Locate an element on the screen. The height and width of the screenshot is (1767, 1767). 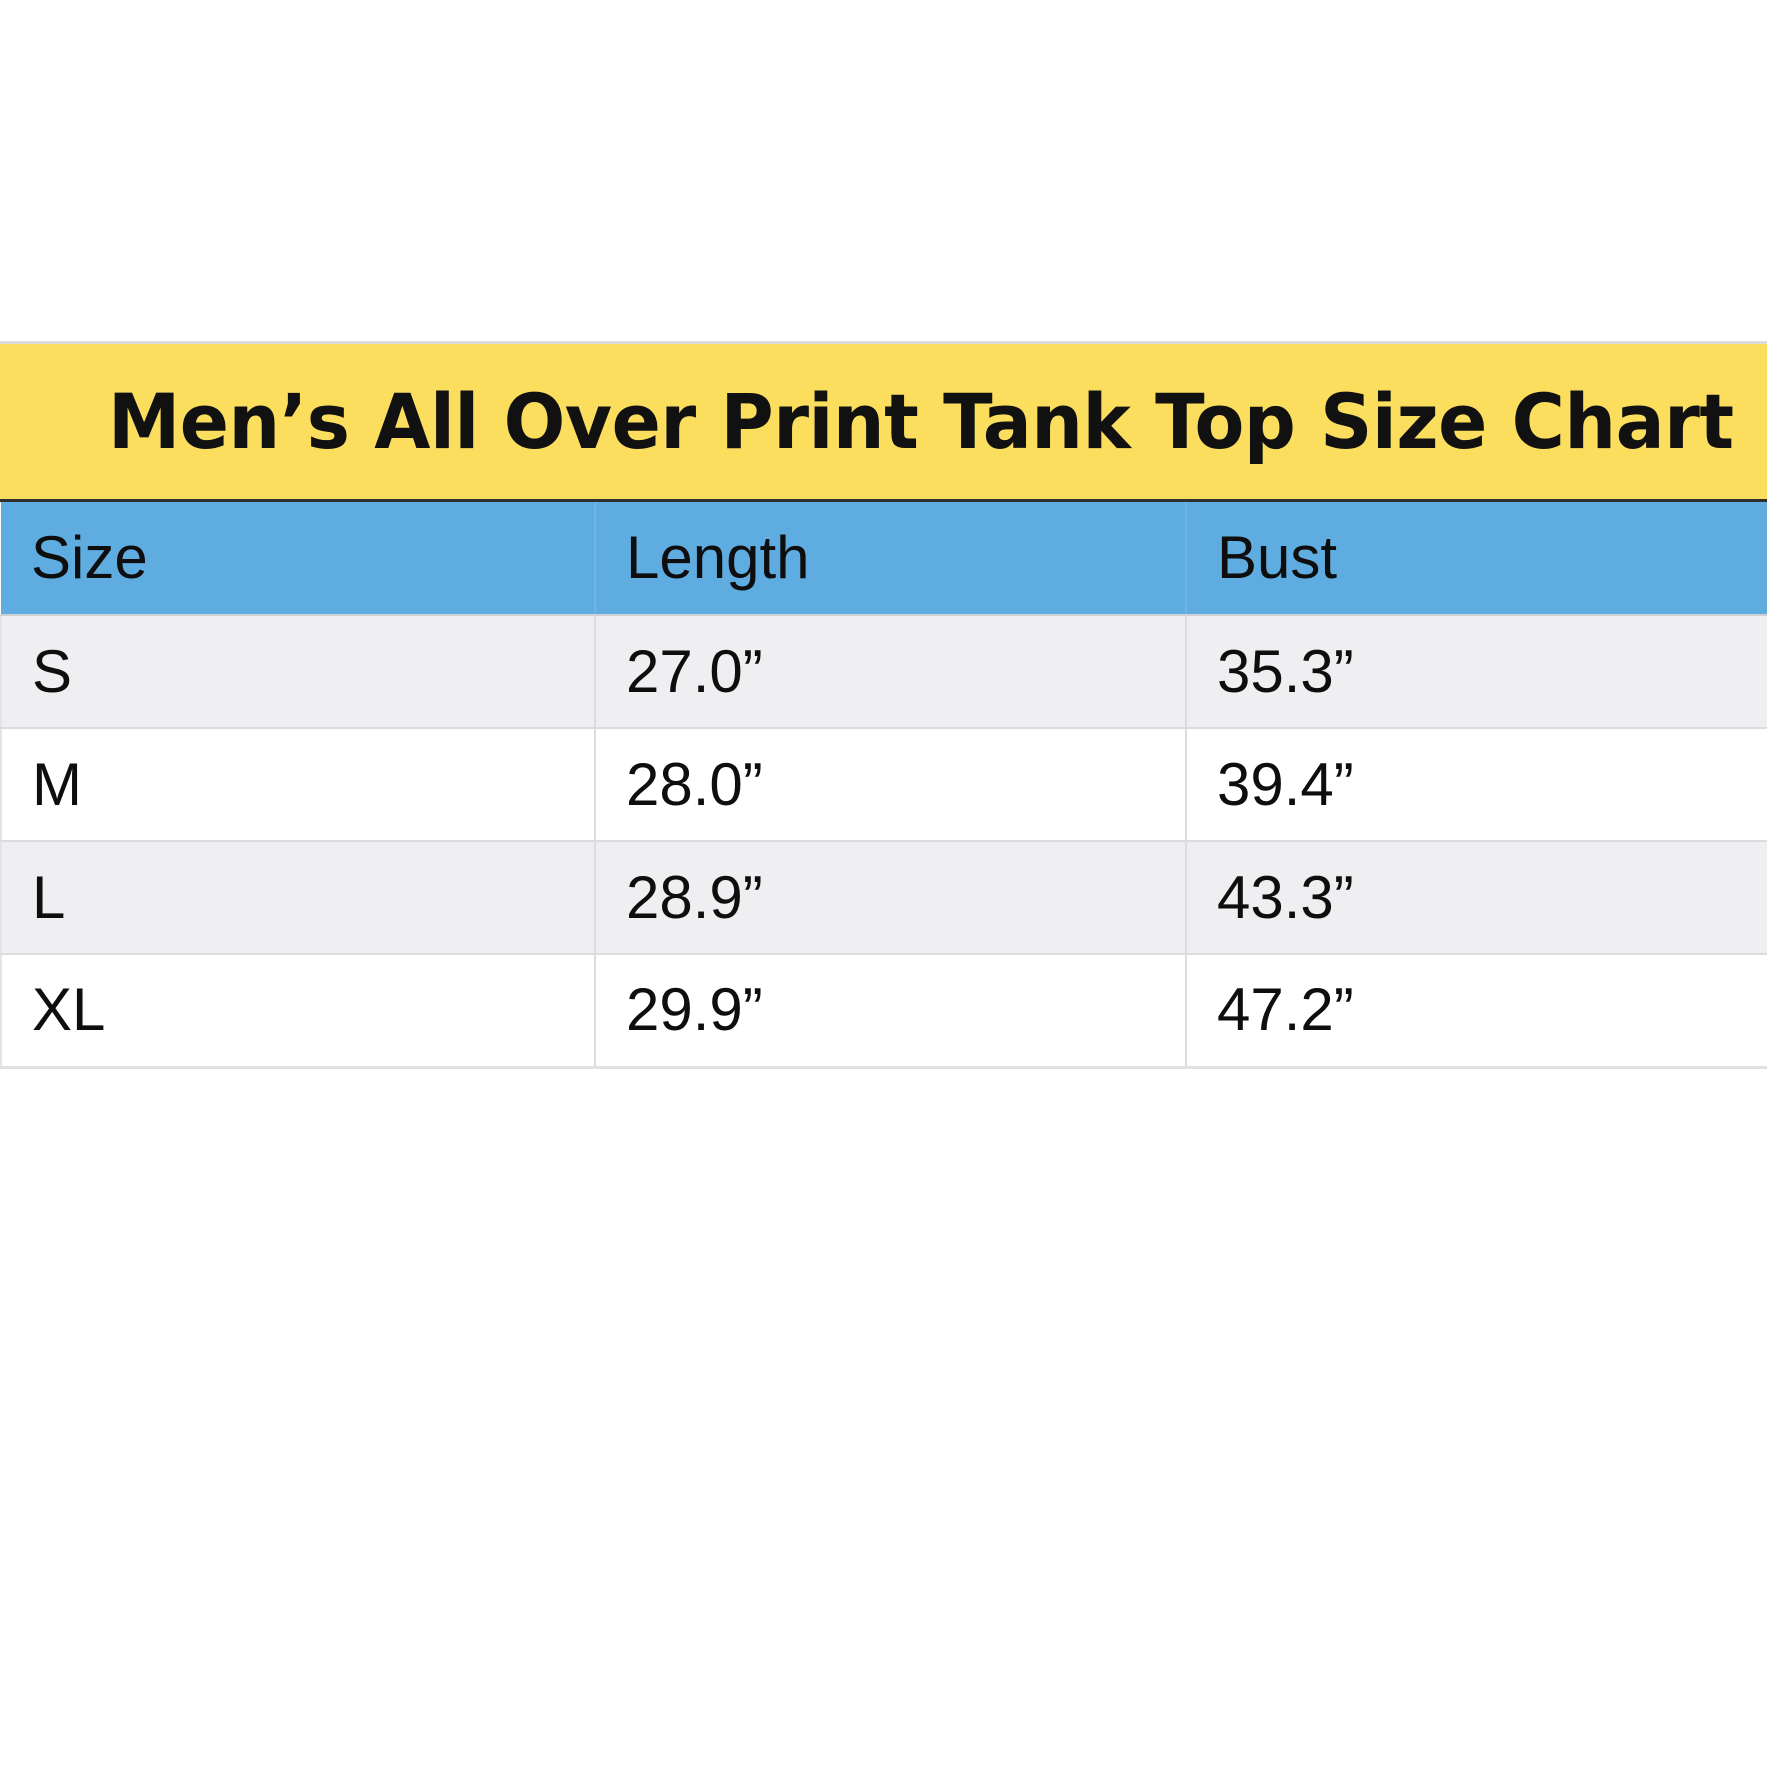
cell-size: L is located at coordinates (298, 898).